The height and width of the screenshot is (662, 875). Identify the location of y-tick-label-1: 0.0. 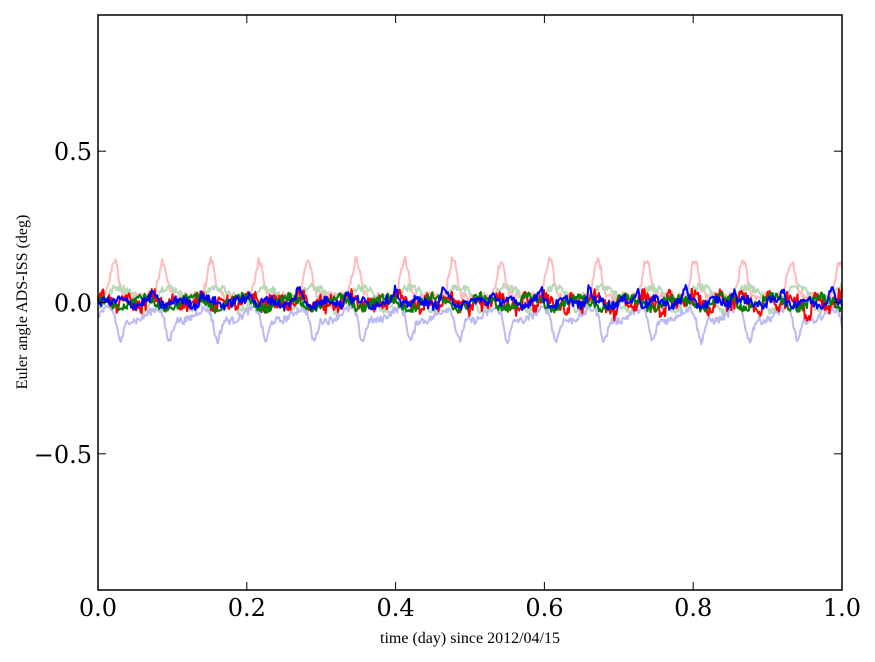
(73, 304).